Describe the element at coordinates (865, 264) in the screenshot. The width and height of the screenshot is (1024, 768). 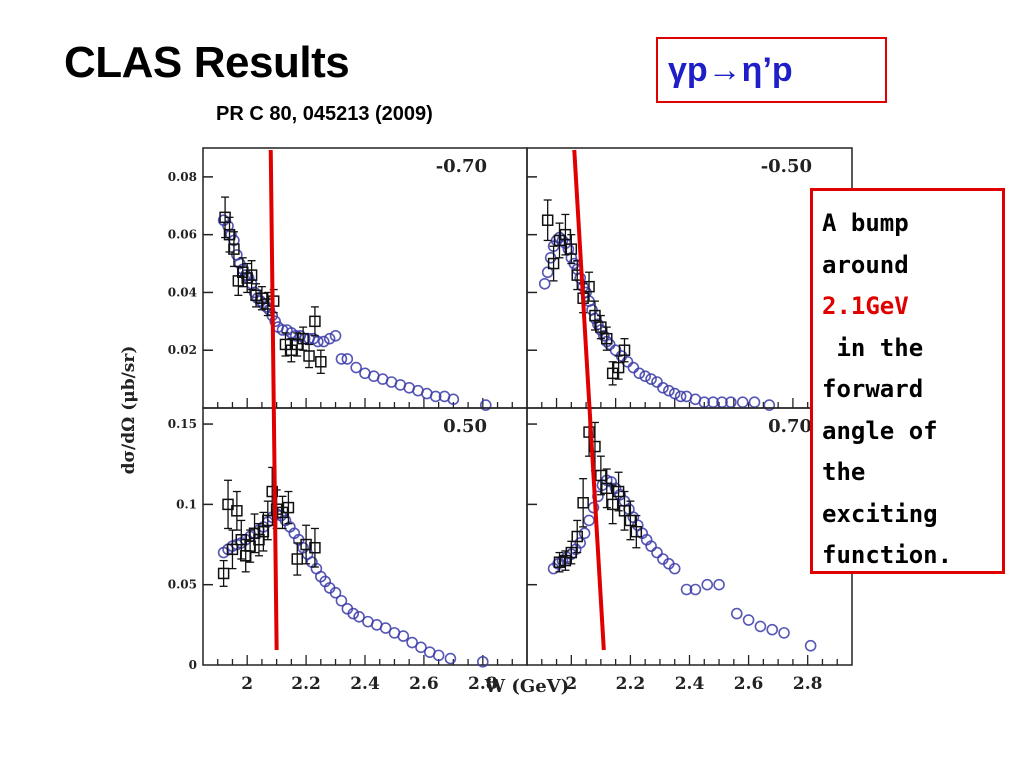
I see `annotation-line: around` at that location.